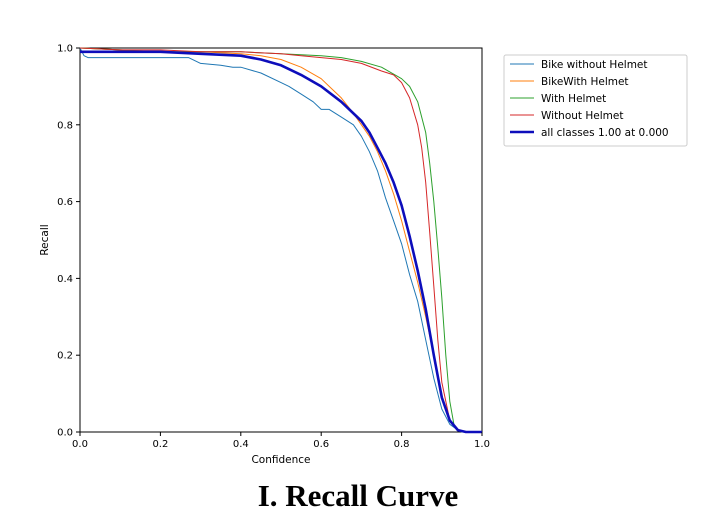  I want to click on legend-label: Bike without Helmet, so click(594, 65).